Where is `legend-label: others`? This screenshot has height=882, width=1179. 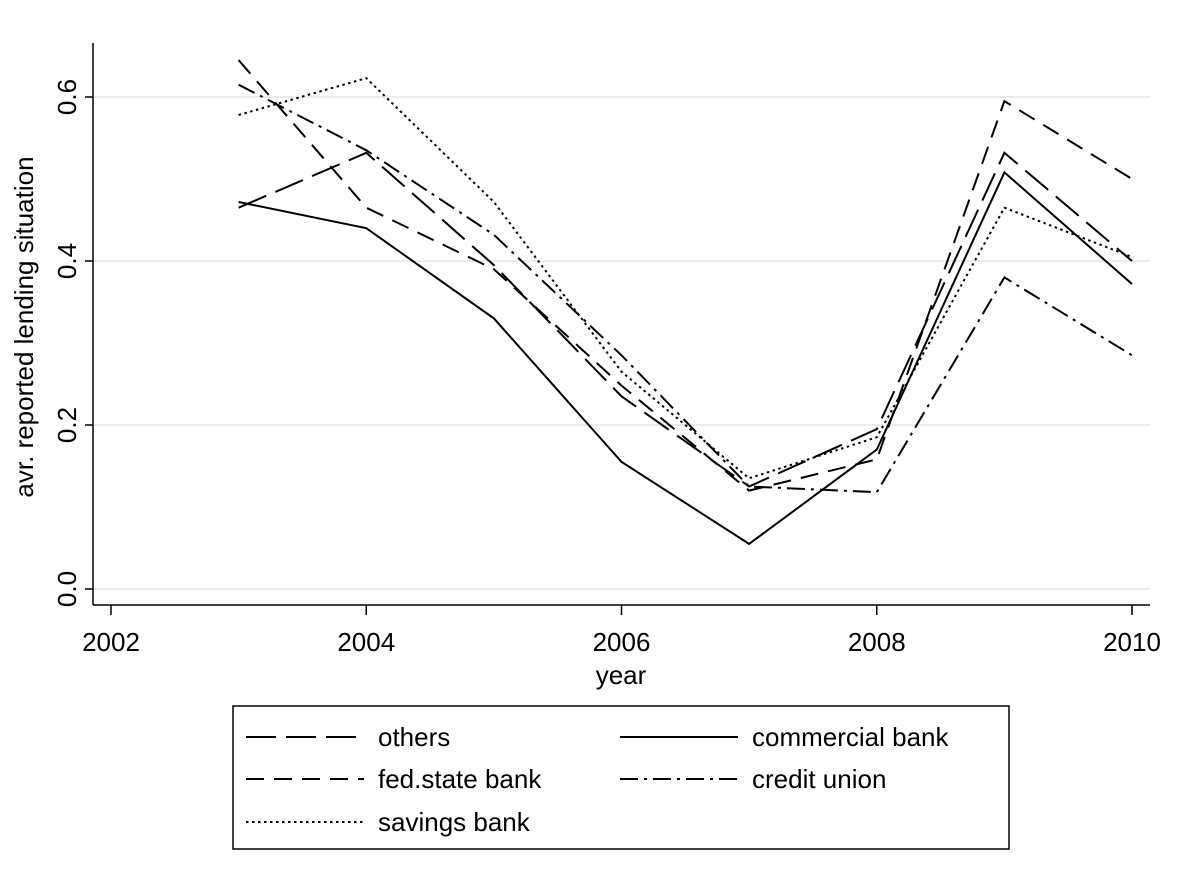 legend-label: others is located at coordinates (414, 737).